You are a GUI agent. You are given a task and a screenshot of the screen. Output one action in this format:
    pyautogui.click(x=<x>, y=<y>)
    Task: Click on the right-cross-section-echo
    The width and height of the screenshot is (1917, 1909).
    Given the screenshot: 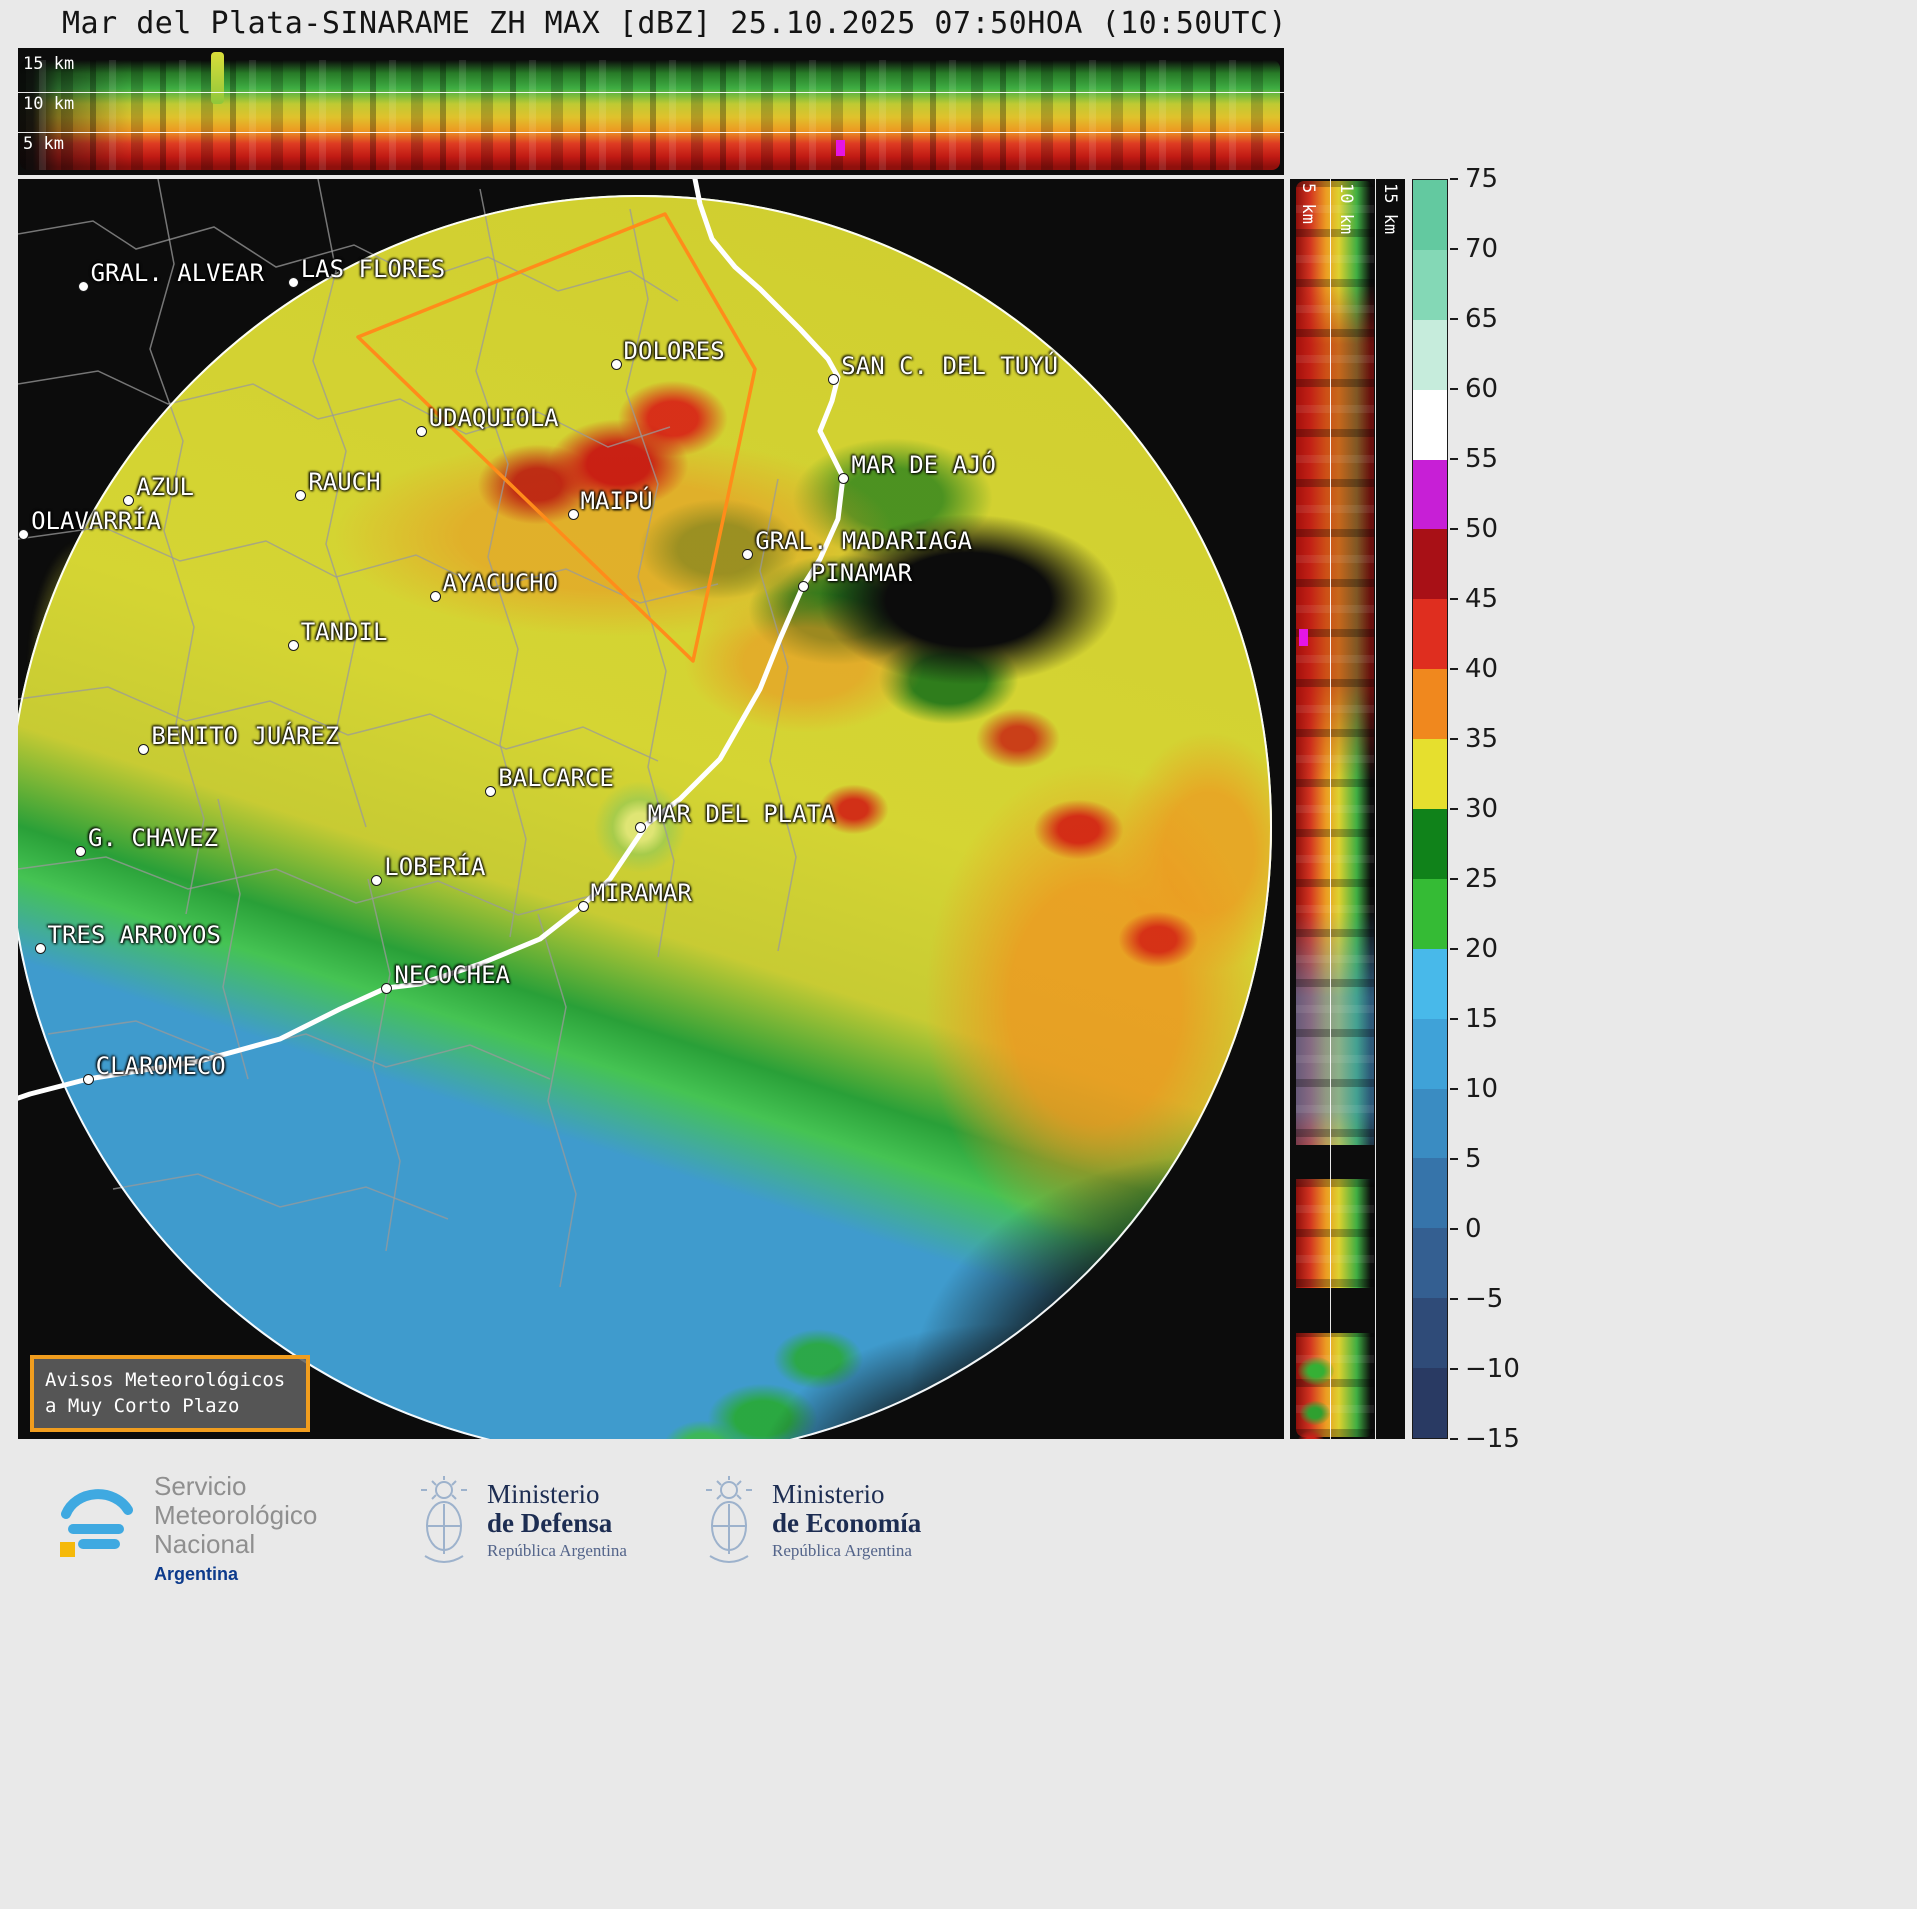 What is the action you would take?
    pyautogui.click(x=1335, y=809)
    